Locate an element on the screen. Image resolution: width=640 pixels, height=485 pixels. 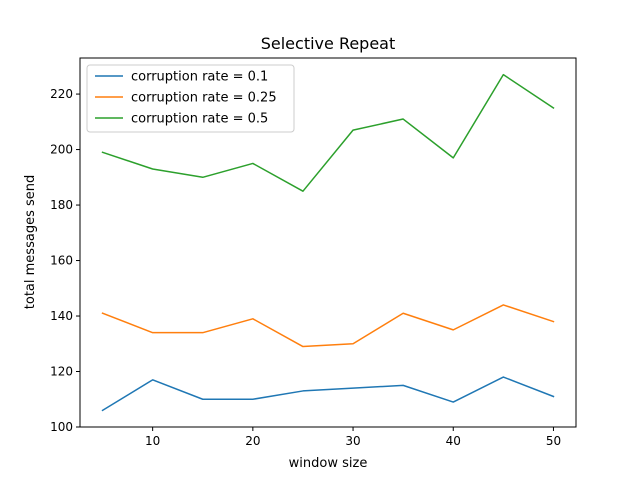
x-tick-label: 10 is located at coordinates (152, 441).